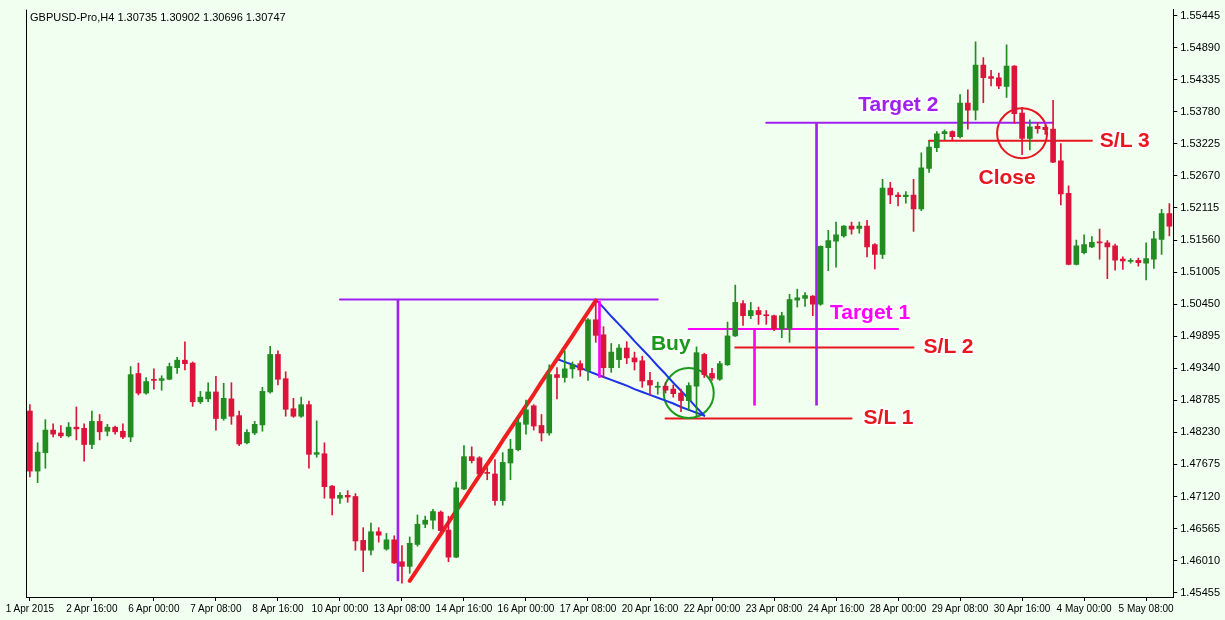 This screenshot has height=620, width=1225. Describe the element at coordinates (774, 608) in the screenshot. I see `x-tick-label: 23 Apr 08:00` at that location.